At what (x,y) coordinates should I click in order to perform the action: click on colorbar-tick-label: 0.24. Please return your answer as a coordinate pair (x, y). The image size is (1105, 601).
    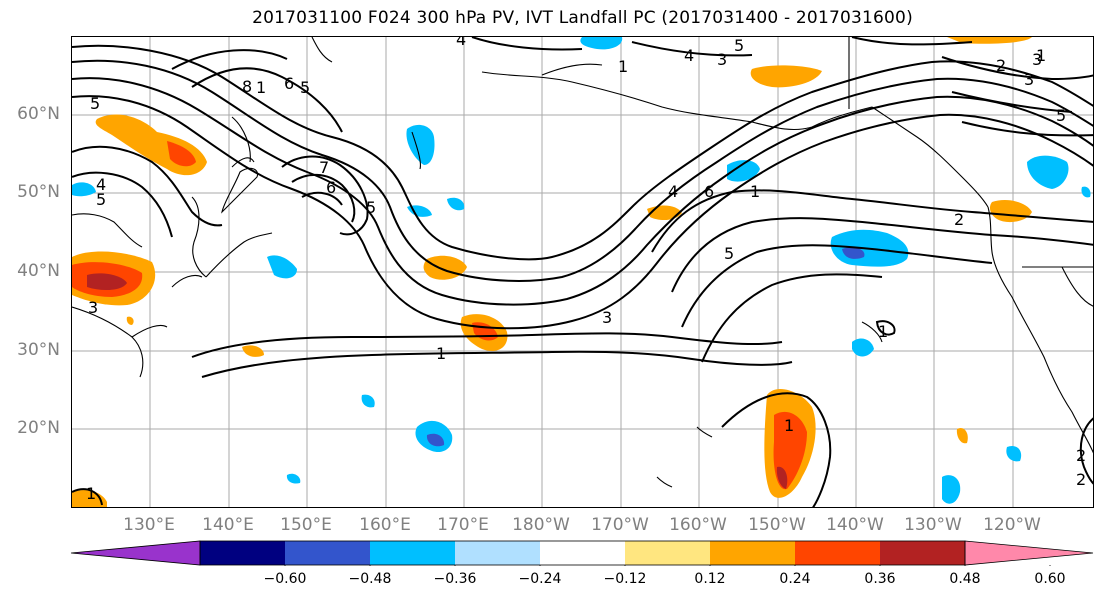
    Looking at the image, I should click on (795, 579).